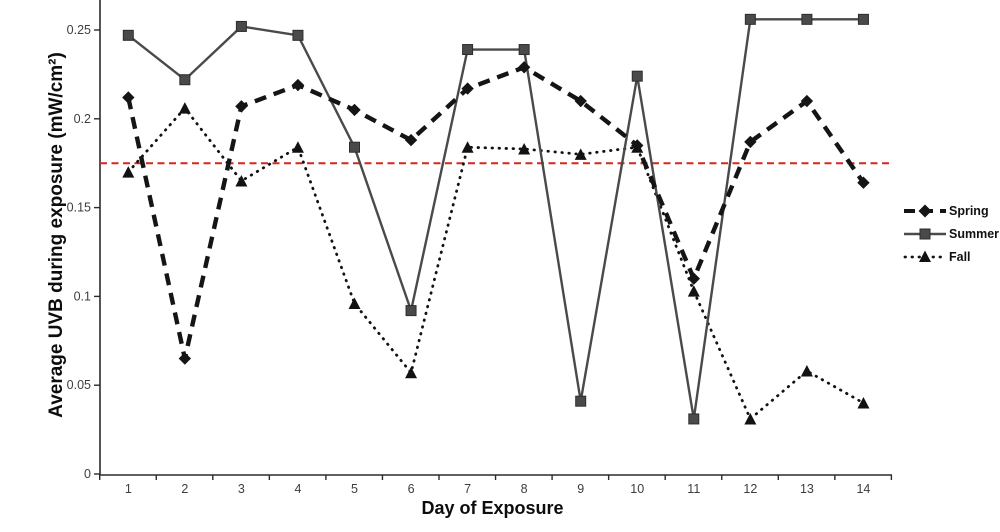 The height and width of the screenshot is (532, 1000). Describe the element at coordinates (82, 119) in the screenshot. I see `y-tick-label: 0.2` at that location.